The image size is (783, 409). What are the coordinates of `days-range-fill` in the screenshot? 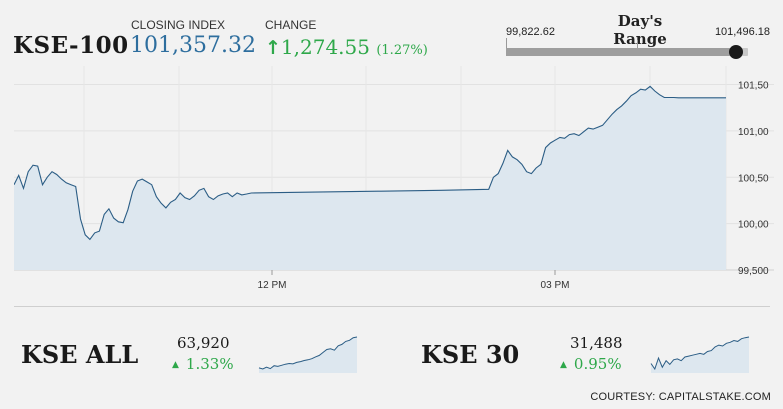 It's located at (621, 52).